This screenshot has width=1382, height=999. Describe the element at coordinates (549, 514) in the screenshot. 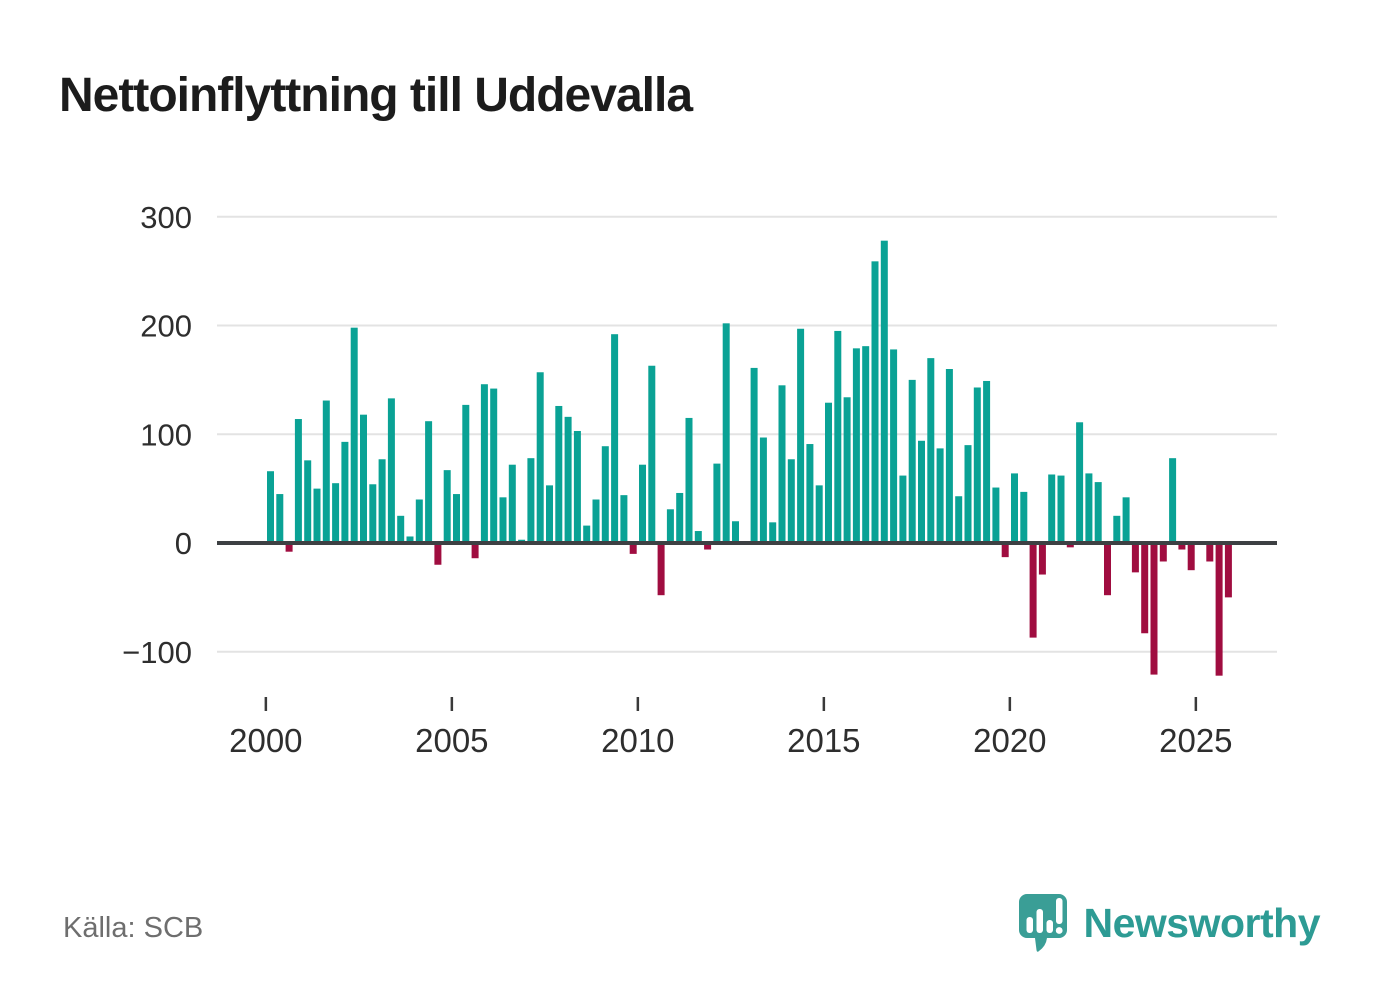

I see `bar-2007Q3` at that location.